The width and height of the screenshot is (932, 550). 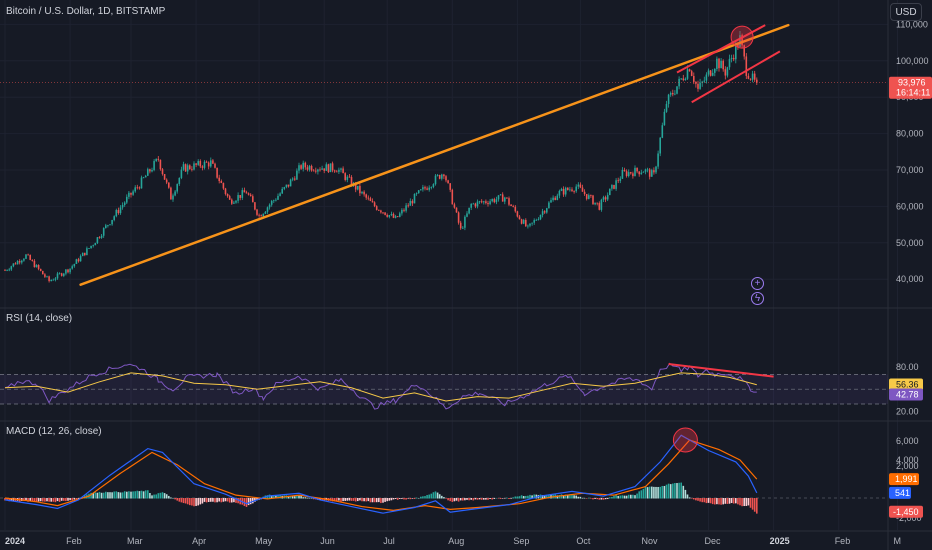 I want to click on rsi-ma-value: 56.36, so click(x=907, y=384).